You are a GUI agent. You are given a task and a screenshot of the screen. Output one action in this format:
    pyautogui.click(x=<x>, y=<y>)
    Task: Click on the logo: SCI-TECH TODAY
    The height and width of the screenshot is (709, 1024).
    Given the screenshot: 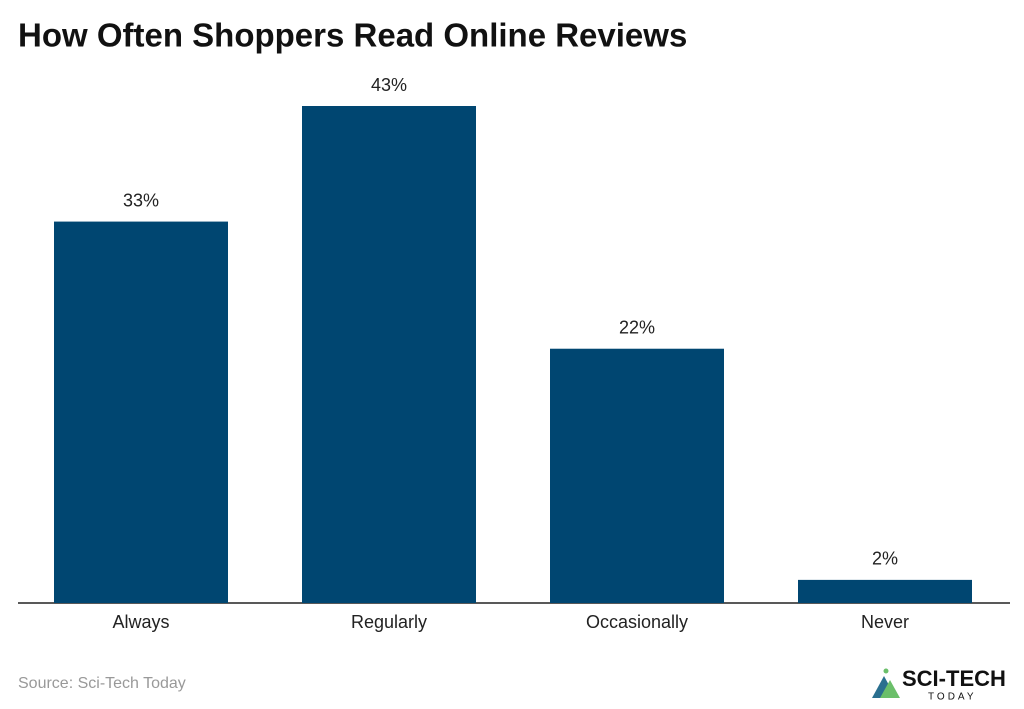 What is the action you would take?
    pyautogui.click(x=939, y=684)
    